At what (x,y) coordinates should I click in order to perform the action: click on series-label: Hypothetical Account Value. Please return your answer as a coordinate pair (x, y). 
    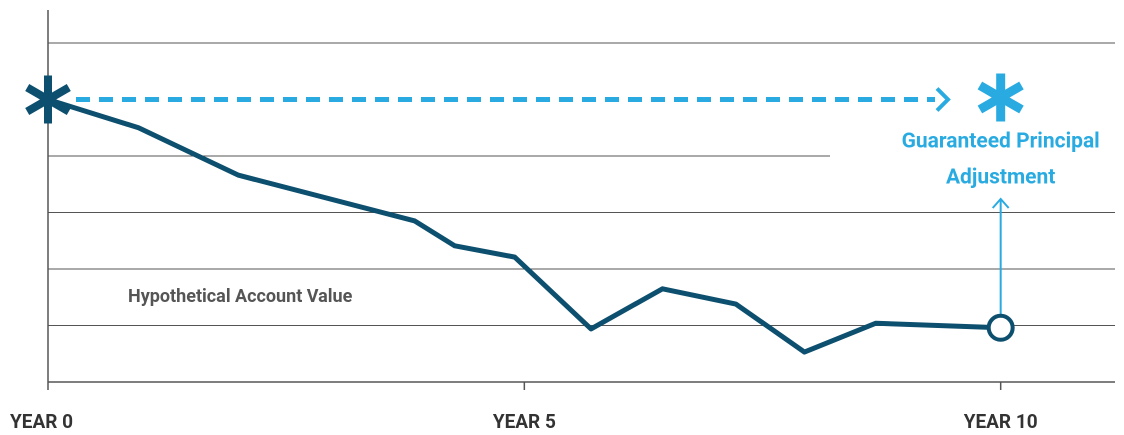
    Looking at the image, I should click on (240, 296).